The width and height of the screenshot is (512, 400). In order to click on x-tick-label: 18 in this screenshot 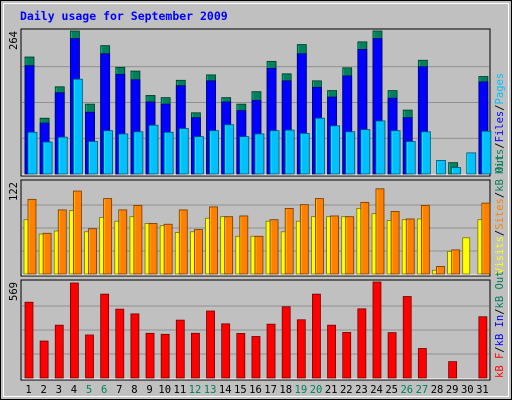, I will do `click(285, 390)`.